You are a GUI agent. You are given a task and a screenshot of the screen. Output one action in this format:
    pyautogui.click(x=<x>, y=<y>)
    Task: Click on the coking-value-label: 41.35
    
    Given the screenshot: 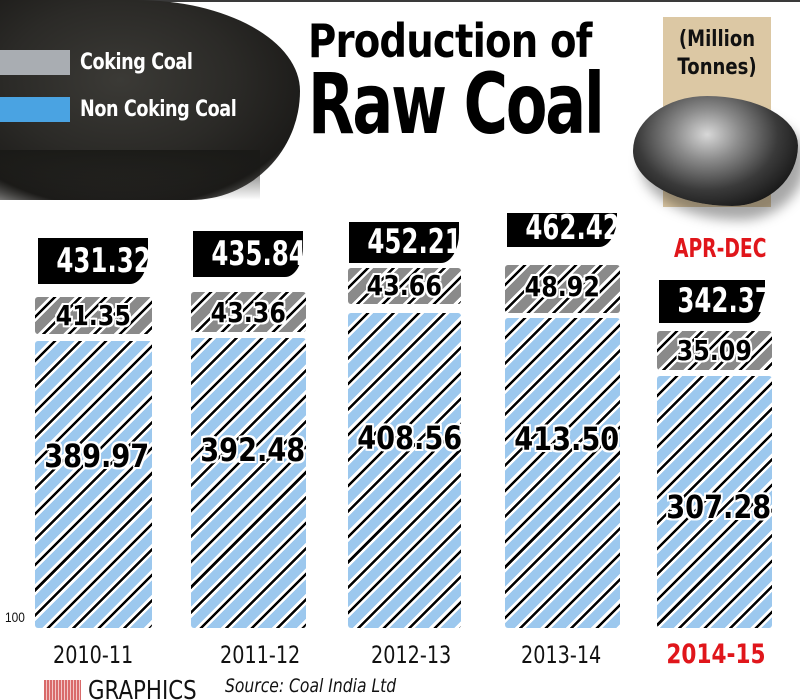 What is the action you would take?
    pyautogui.click(x=93, y=315)
    